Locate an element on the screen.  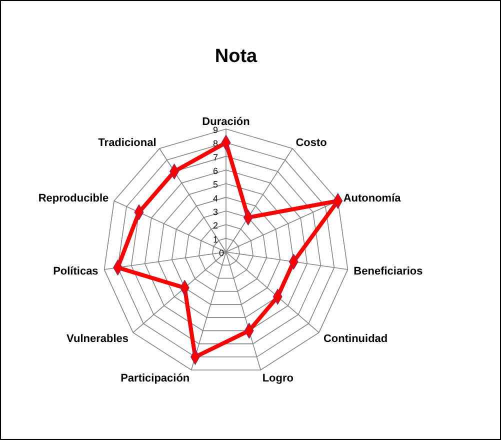
spoke-label: Tradicional is located at coordinates (127, 142).